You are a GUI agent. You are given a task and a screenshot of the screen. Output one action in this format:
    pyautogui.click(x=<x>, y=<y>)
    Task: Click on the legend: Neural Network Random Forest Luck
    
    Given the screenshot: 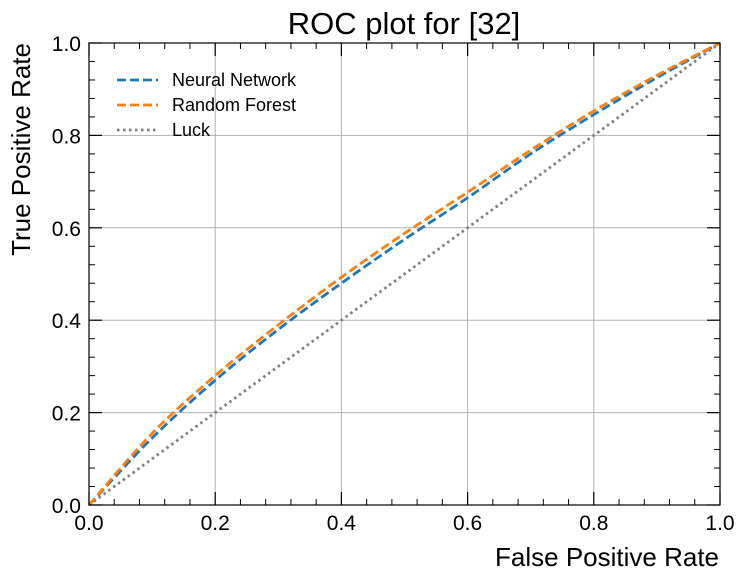 What is the action you would take?
    pyautogui.click(x=207, y=105)
    